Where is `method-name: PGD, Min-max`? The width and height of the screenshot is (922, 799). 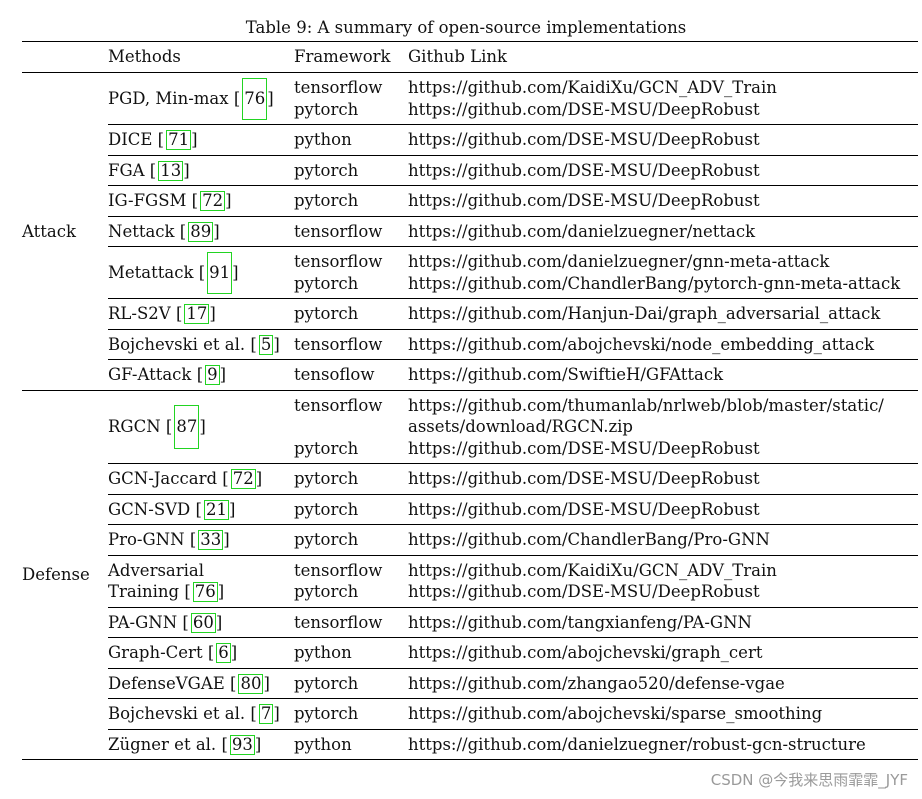
method-name: PGD, Min-max is located at coordinates (168, 98).